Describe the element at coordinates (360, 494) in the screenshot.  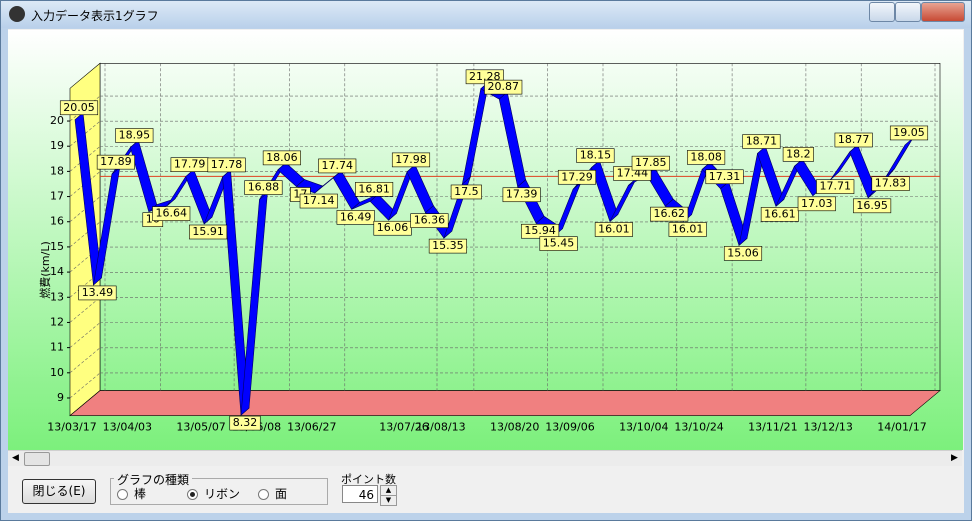
I see `points-input: 46` at that location.